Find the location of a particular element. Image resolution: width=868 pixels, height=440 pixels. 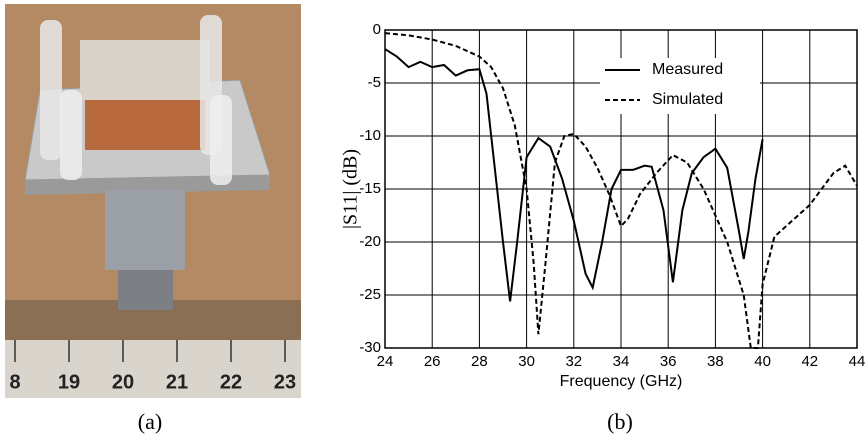

ruler: 8 19 20 21 22 23 is located at coordinates (152, 366).